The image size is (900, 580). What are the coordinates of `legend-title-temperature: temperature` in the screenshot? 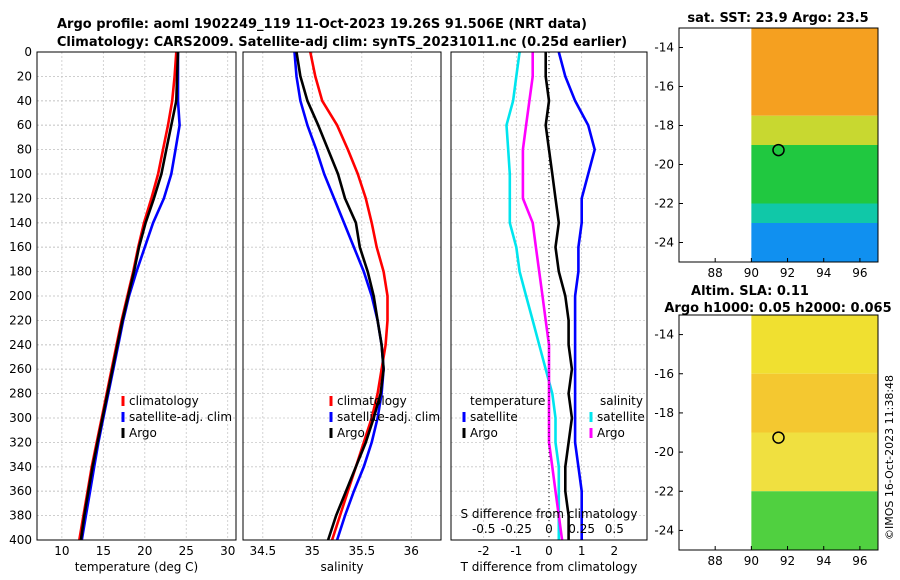 It's located at (507, 401).